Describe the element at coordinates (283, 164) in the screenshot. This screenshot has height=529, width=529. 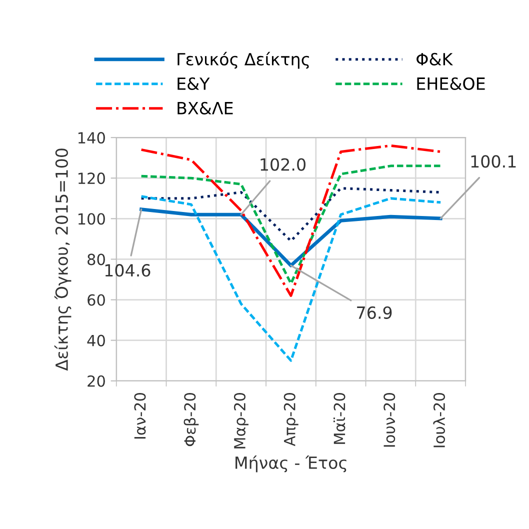
I see `annotation: 102.0` at that location.